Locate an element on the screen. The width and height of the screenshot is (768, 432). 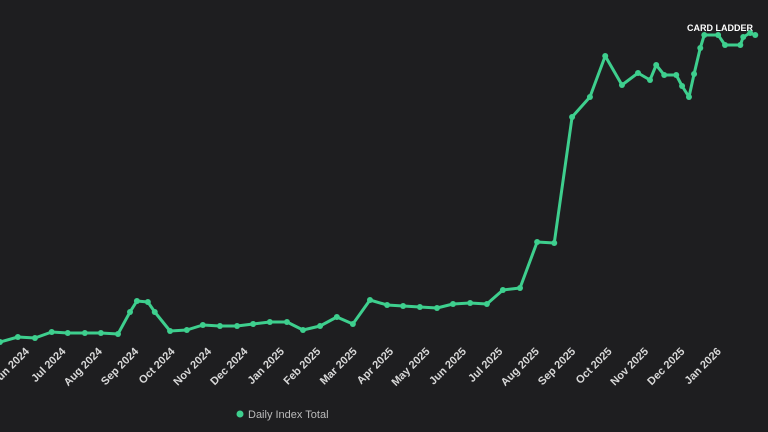
legend-swatch is located at coordinates (240, 414).